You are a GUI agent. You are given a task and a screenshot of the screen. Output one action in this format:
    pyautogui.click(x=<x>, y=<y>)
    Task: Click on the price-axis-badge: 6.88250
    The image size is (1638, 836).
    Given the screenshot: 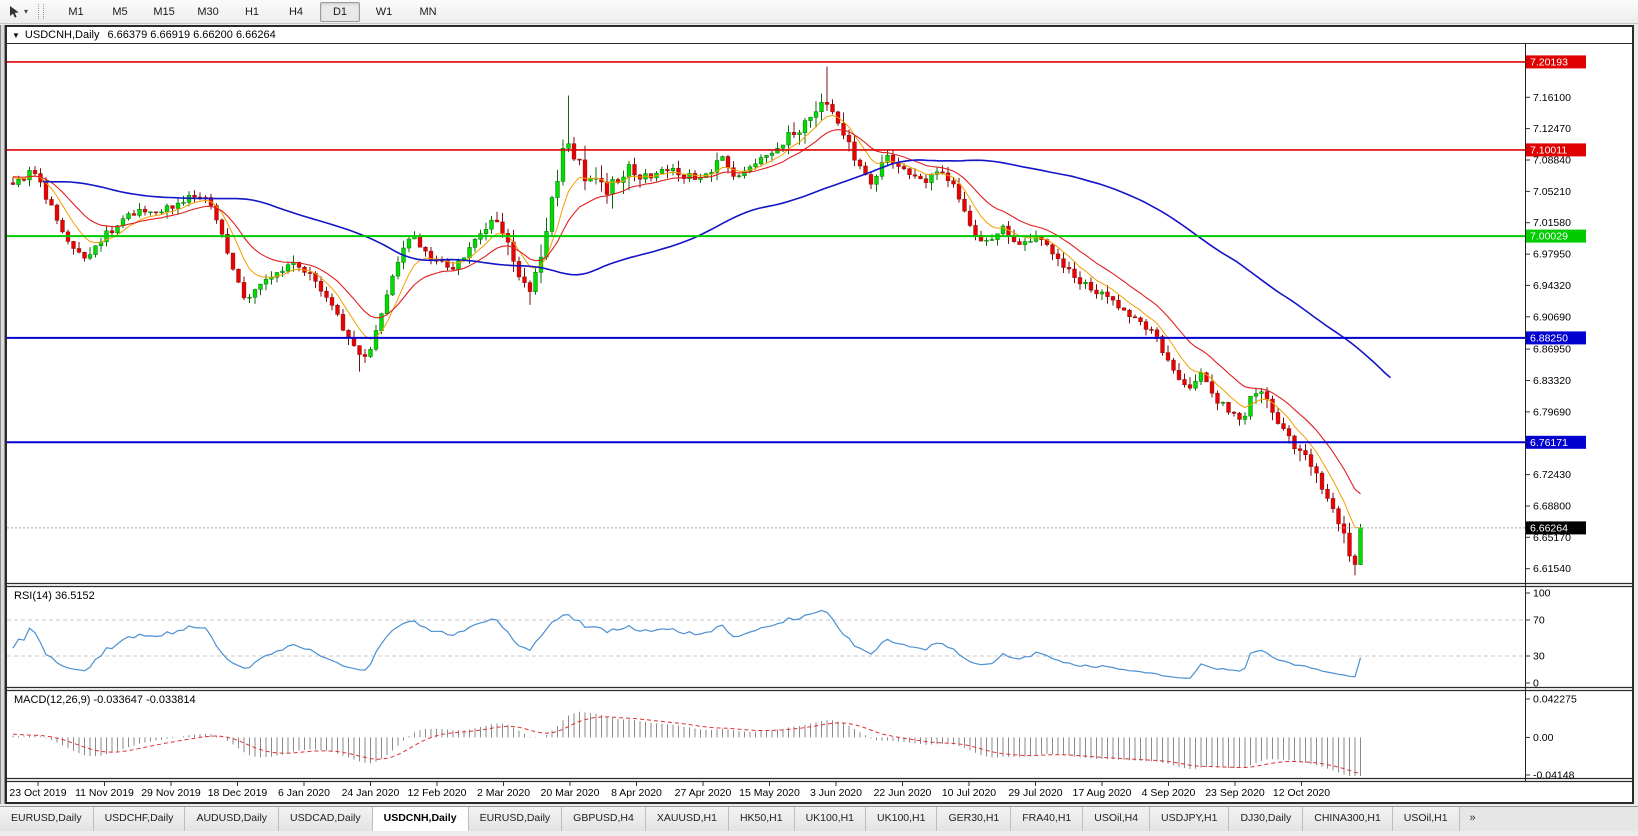 What is the action you would take?
    pyautogui.click(x=1556, y=338)
    